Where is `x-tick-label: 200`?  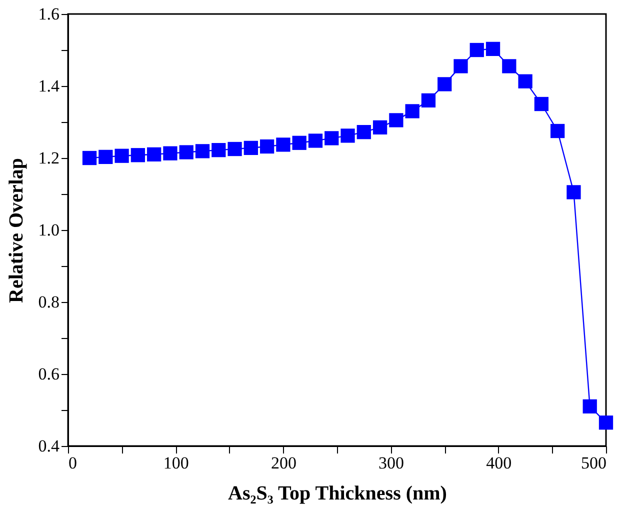
x-tick-label: 200 is located at coordinates (283, 463).